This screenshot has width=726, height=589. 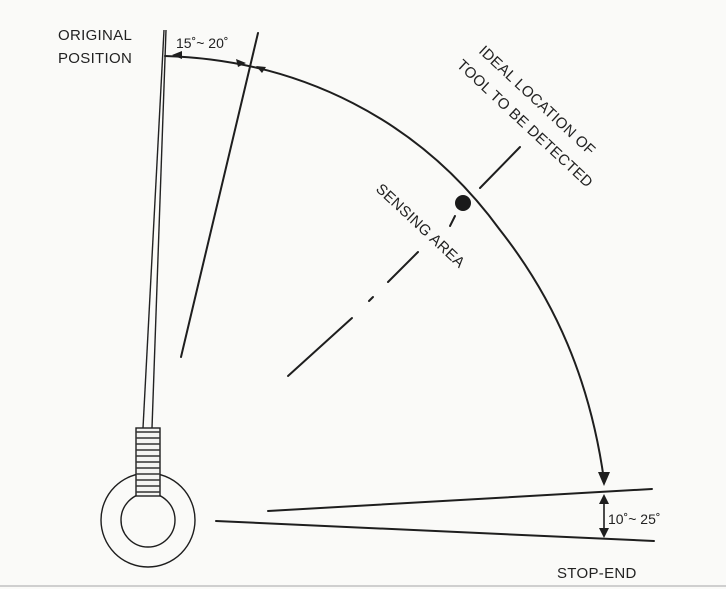 What do you see at coordinates (463, 203) in the screenshot?
I see `tool-location-dot` at bounding box center [463, 203].